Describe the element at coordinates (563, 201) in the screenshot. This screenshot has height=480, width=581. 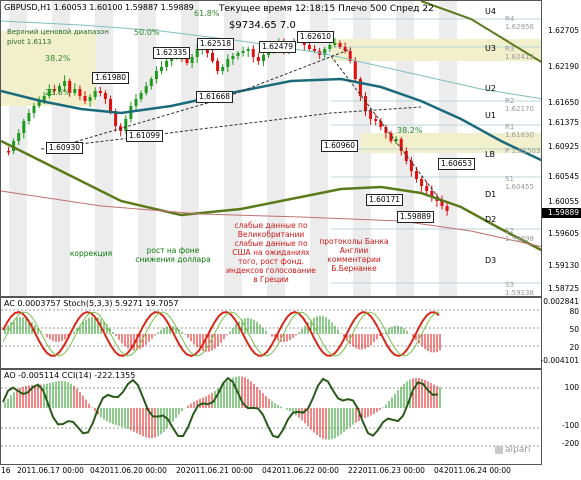
I see `price-tick: 1.60055` at that location.